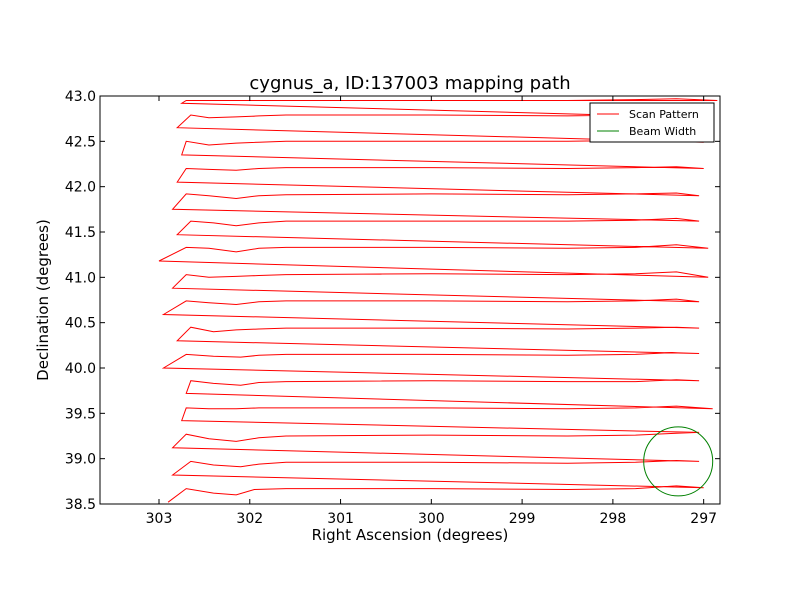 Image resolution: width=800 pixels, height=600 pixels. I want to click on x-axis-label: Right Ascension (degrees), so click(410, 535).